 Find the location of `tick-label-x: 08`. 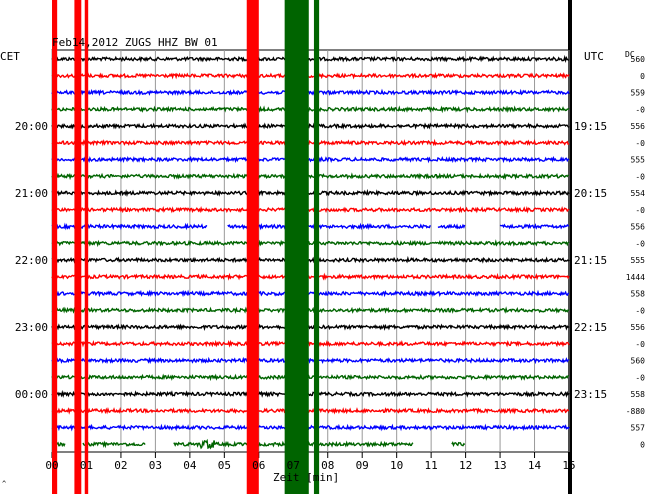

tick-label-x: 08 is located at coordinates (327, 465).